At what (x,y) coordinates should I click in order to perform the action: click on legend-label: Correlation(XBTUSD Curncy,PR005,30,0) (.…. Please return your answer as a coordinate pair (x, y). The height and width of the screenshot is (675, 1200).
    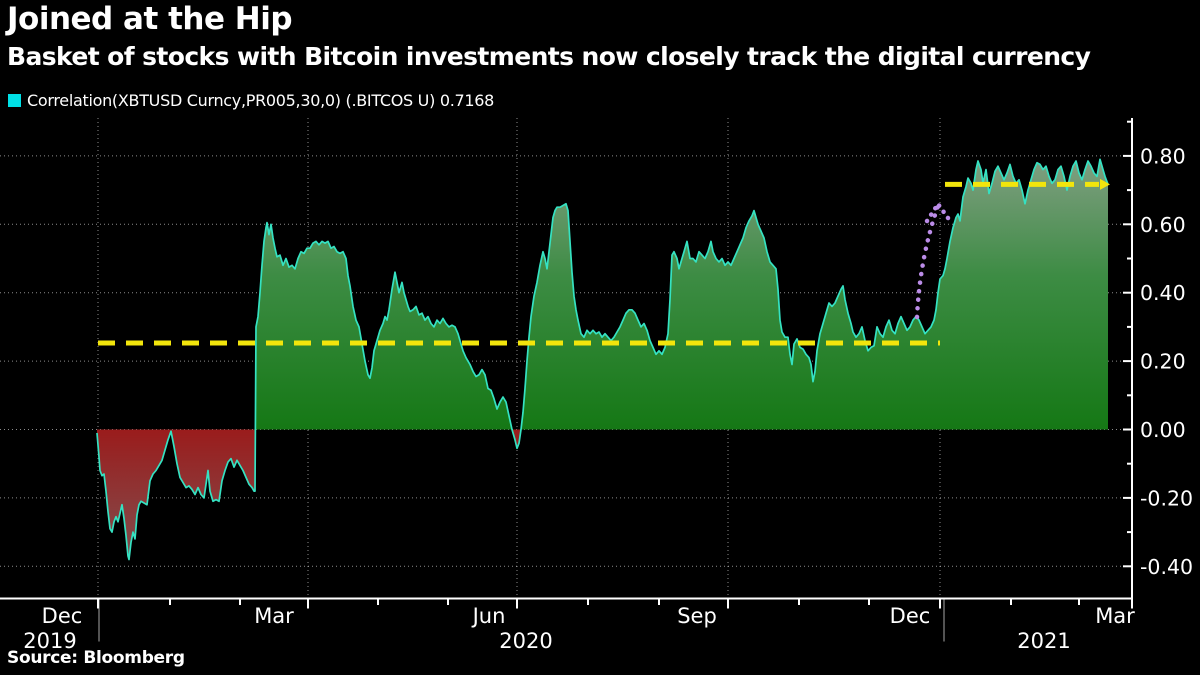
    Looking at the image, I should click on (231, 100).